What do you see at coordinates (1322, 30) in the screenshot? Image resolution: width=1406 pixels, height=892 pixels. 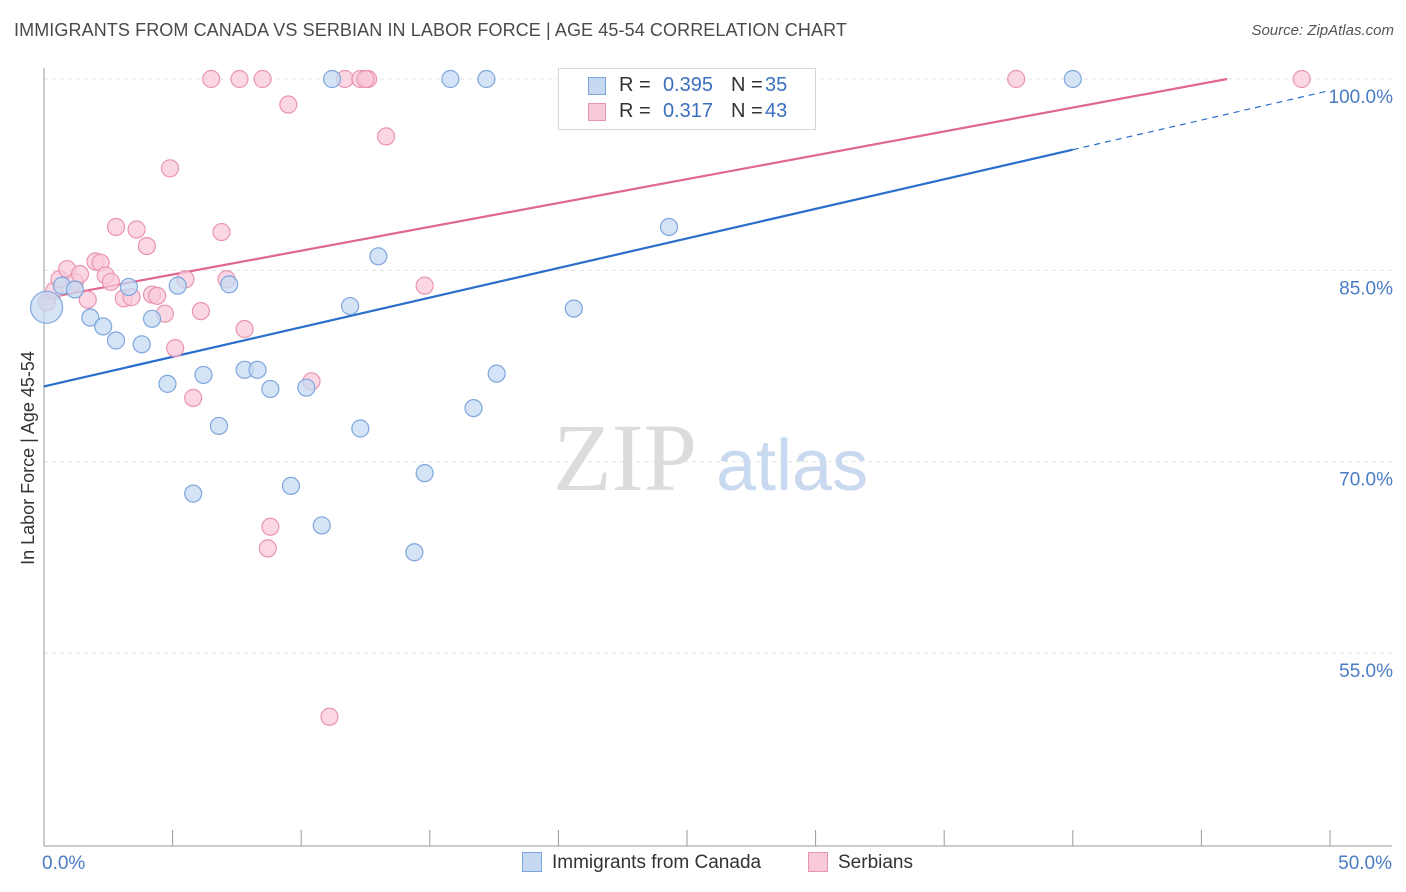 I see `chart-source: Source: ZipAtlas.com` at bounding box center [1322, 30].